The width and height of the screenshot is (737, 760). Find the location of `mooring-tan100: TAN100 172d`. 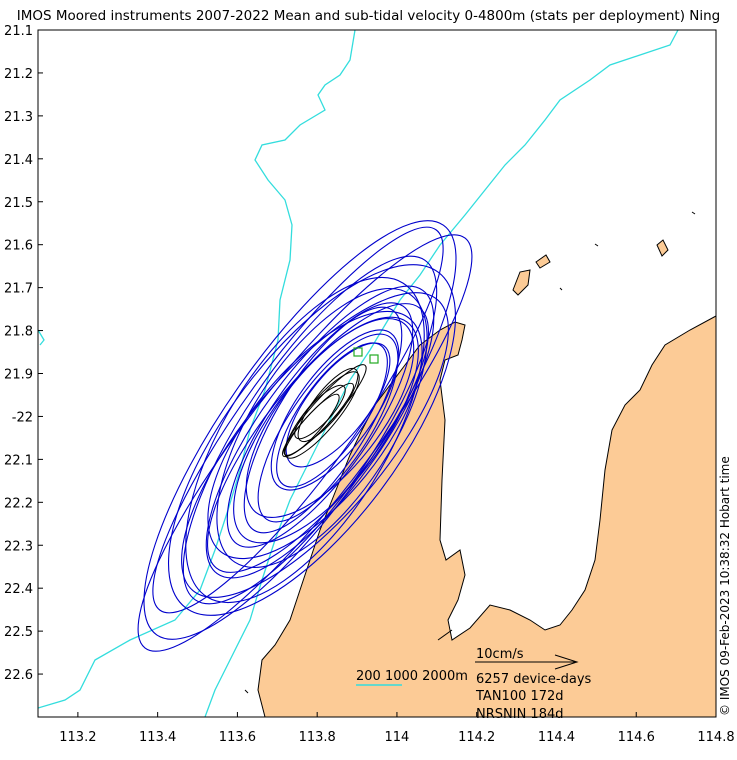

mooring-tan100: TAN100 172d is located at coordinates (519, 696).